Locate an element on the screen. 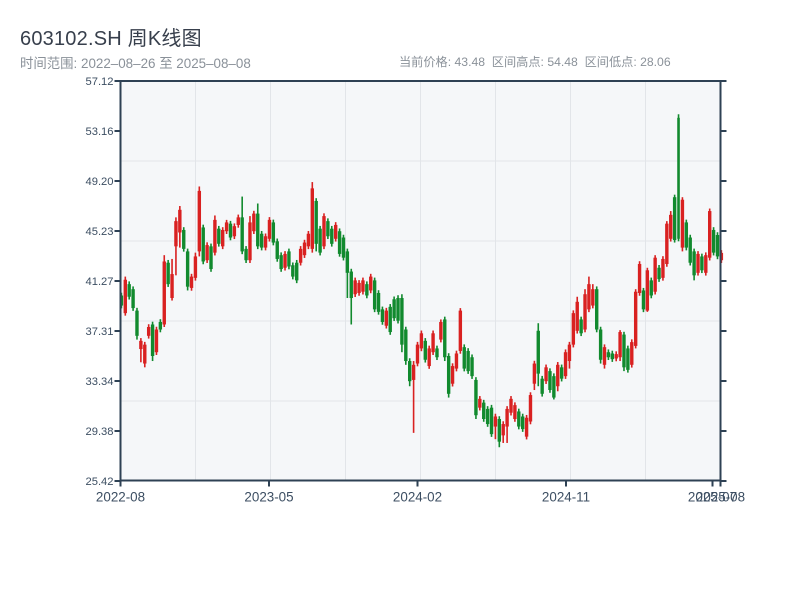 This screenshot has width=800, height=600. svg-text: 49.20 is located at coordinates (100, 182).